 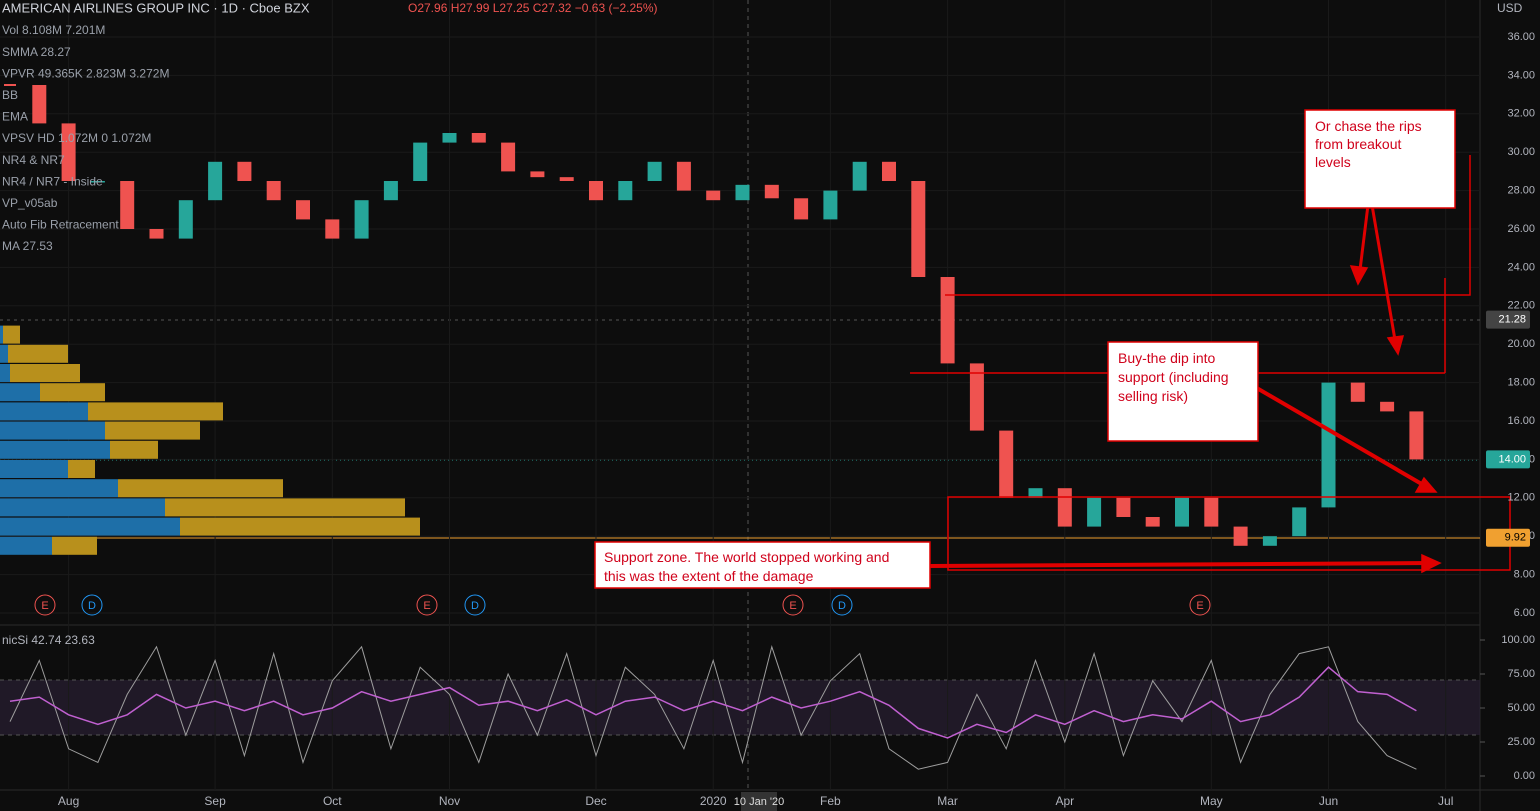 I want to click on indicator-label: Auto Fib Retracement, so click(x=60, y=225).